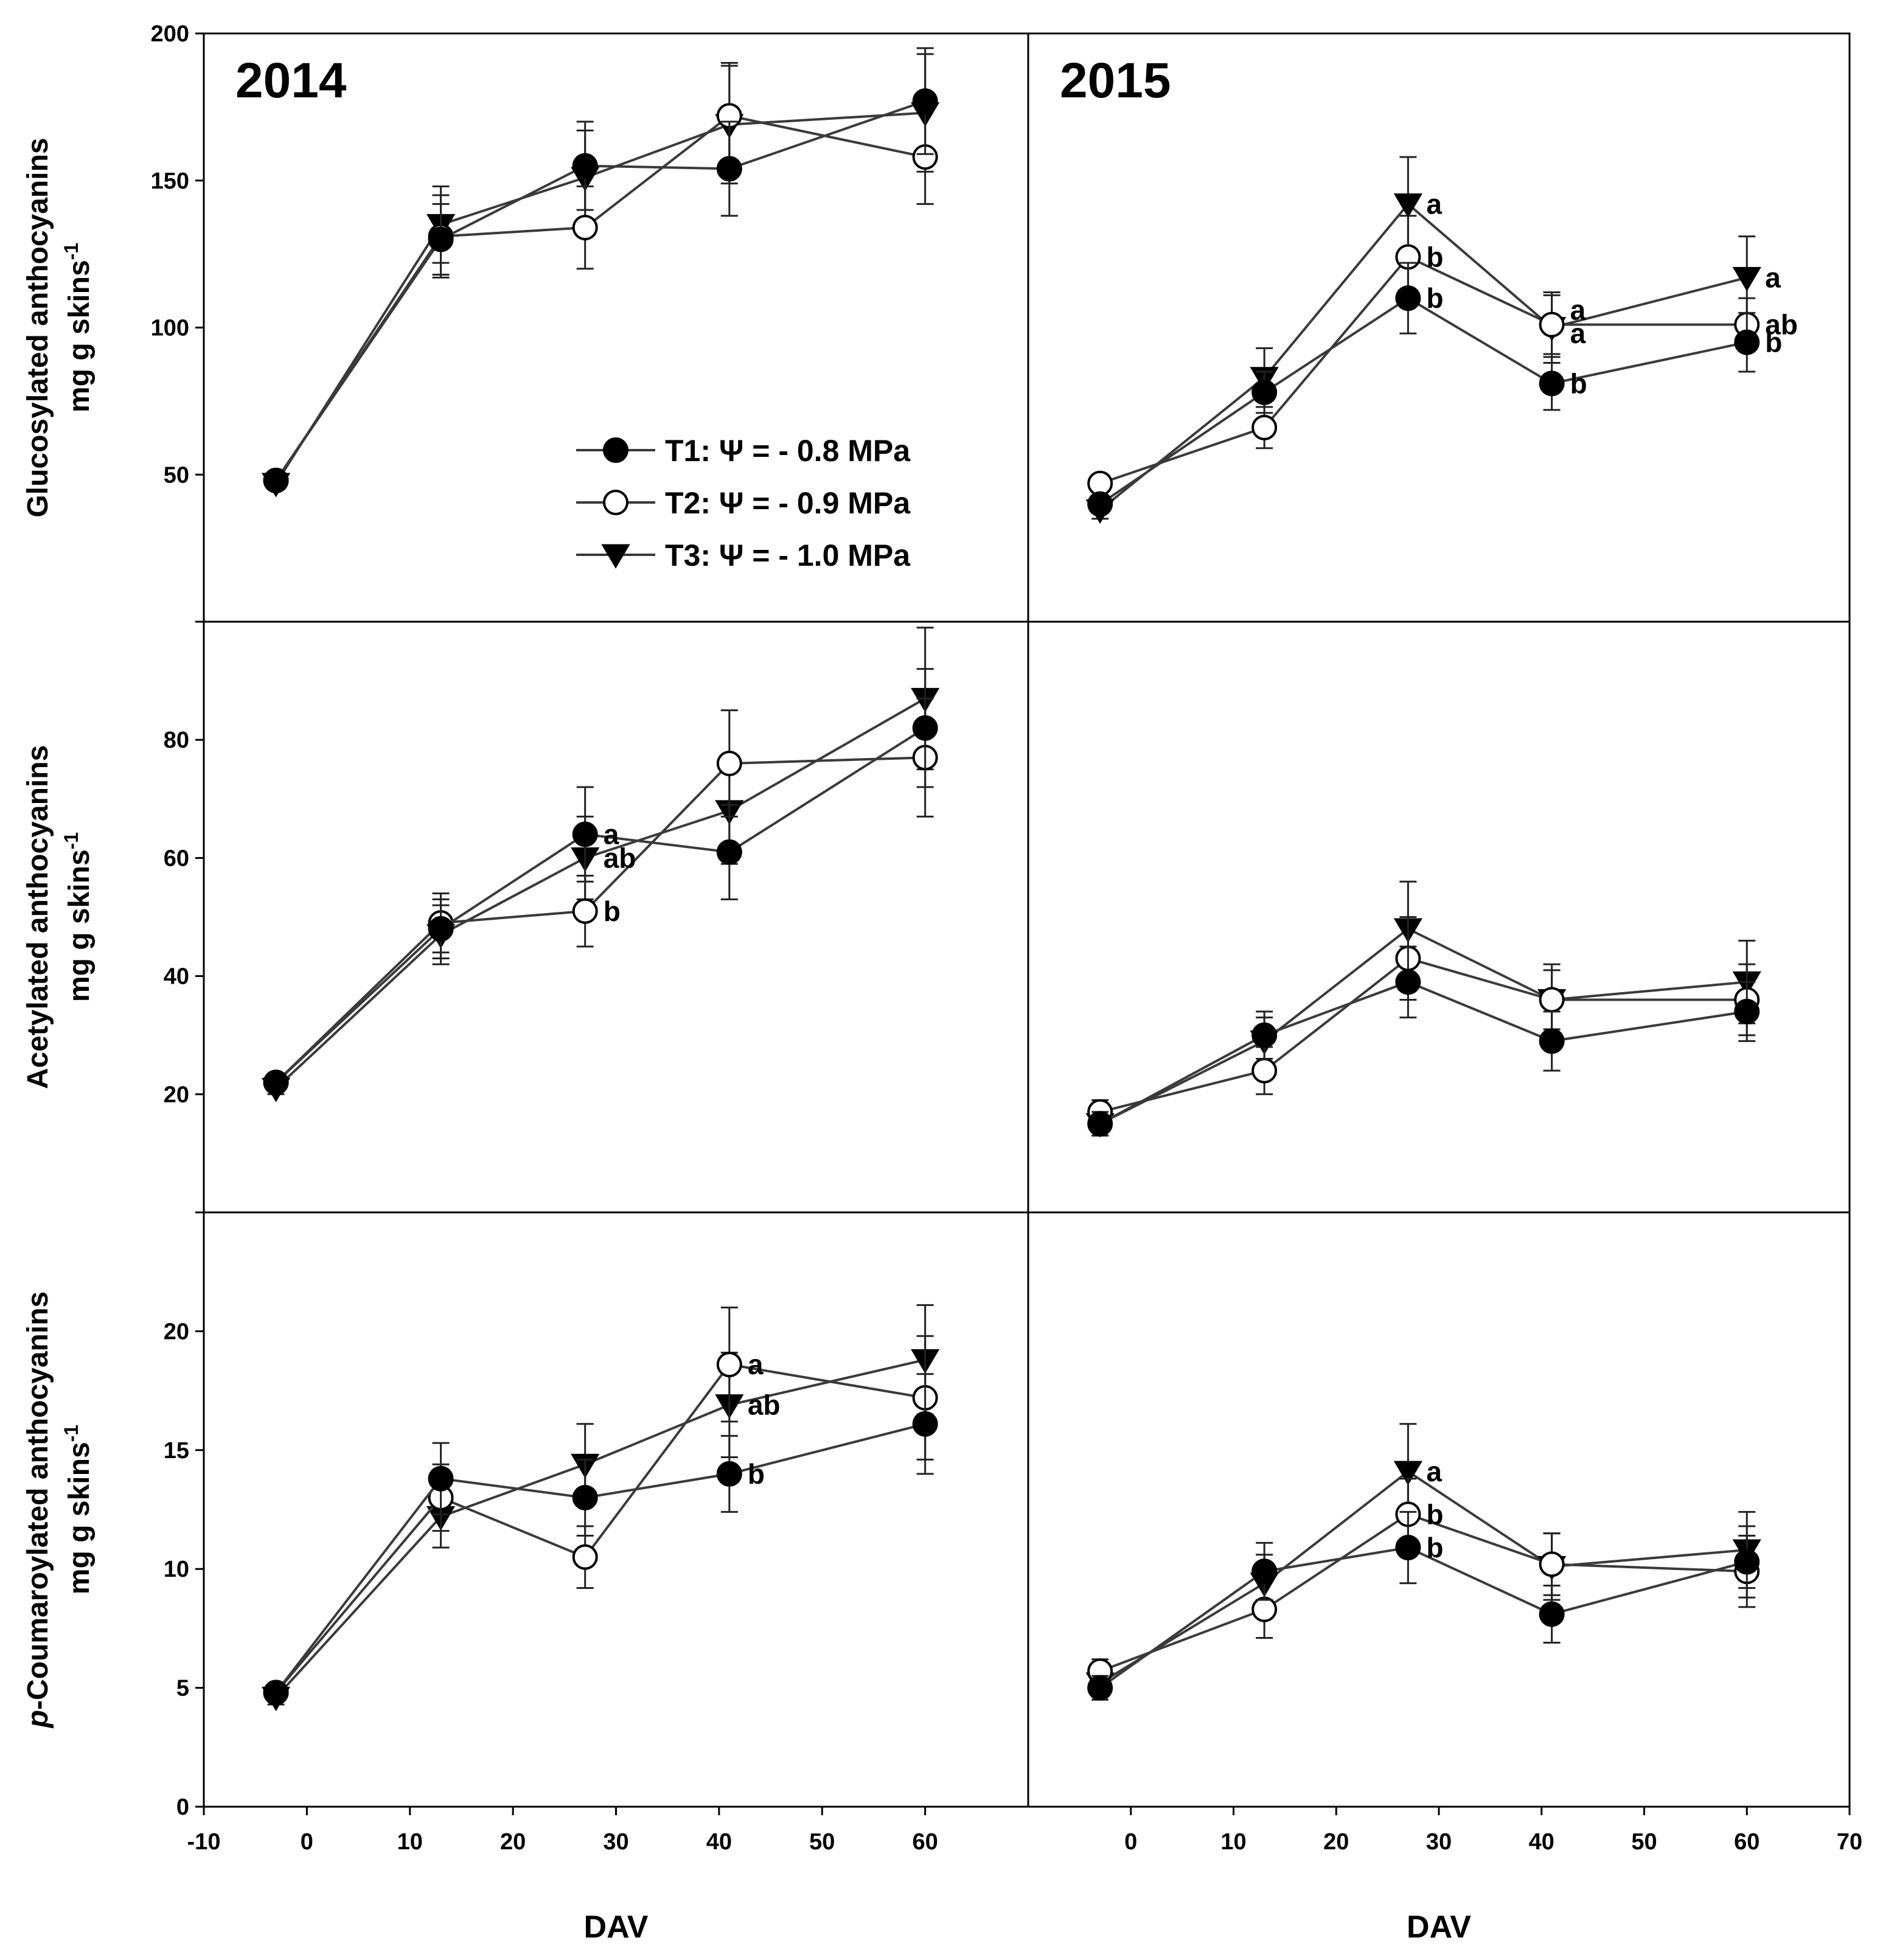 The image size is (1883, 1960). Describe the element at coordinates (1115, 80) in the screenshot. I see `year-label: 2015` at that location.